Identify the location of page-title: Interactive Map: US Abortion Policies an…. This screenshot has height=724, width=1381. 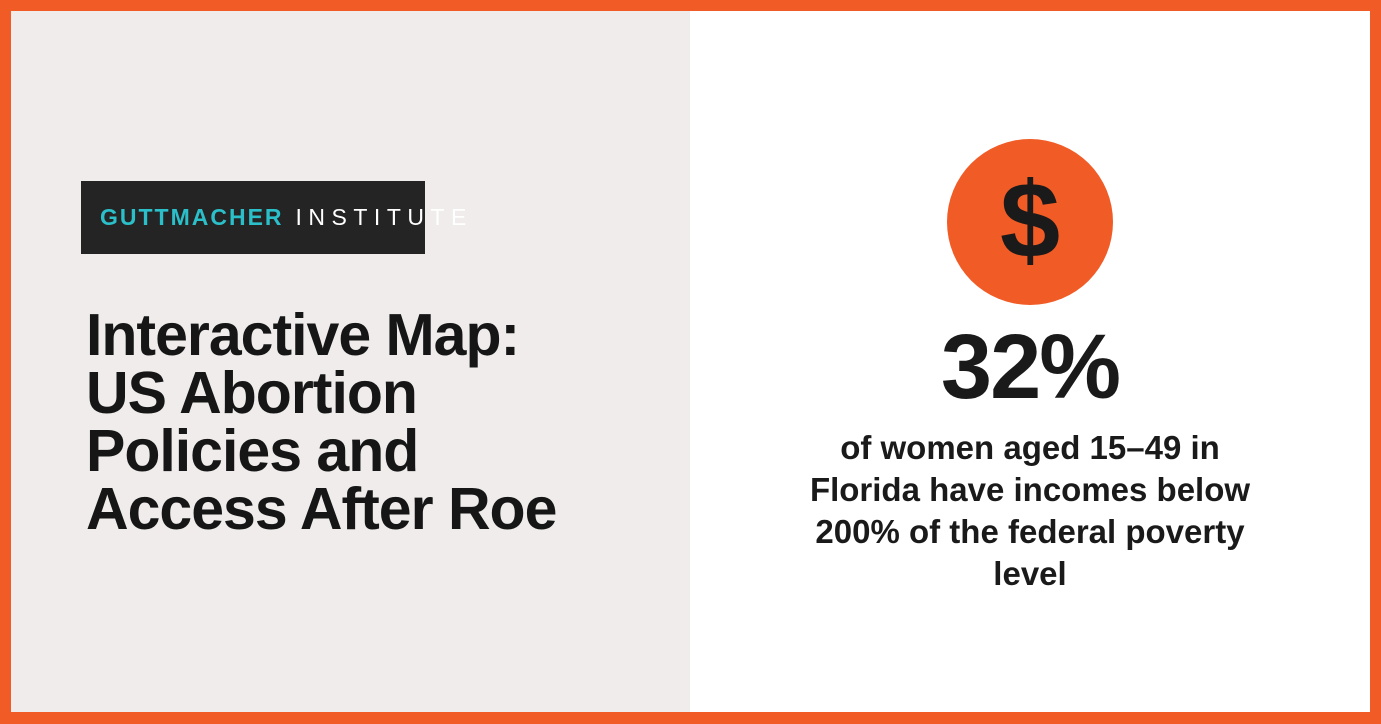
(321, 422).